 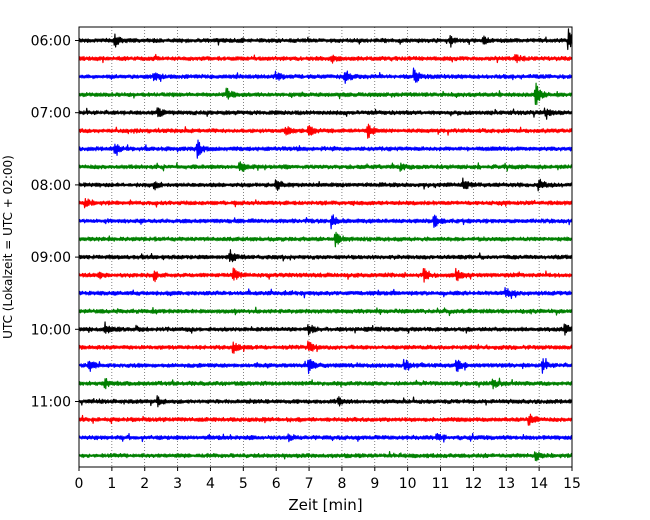 I want to click on y-tick-label: 11:00, so click(x=51, y=403).